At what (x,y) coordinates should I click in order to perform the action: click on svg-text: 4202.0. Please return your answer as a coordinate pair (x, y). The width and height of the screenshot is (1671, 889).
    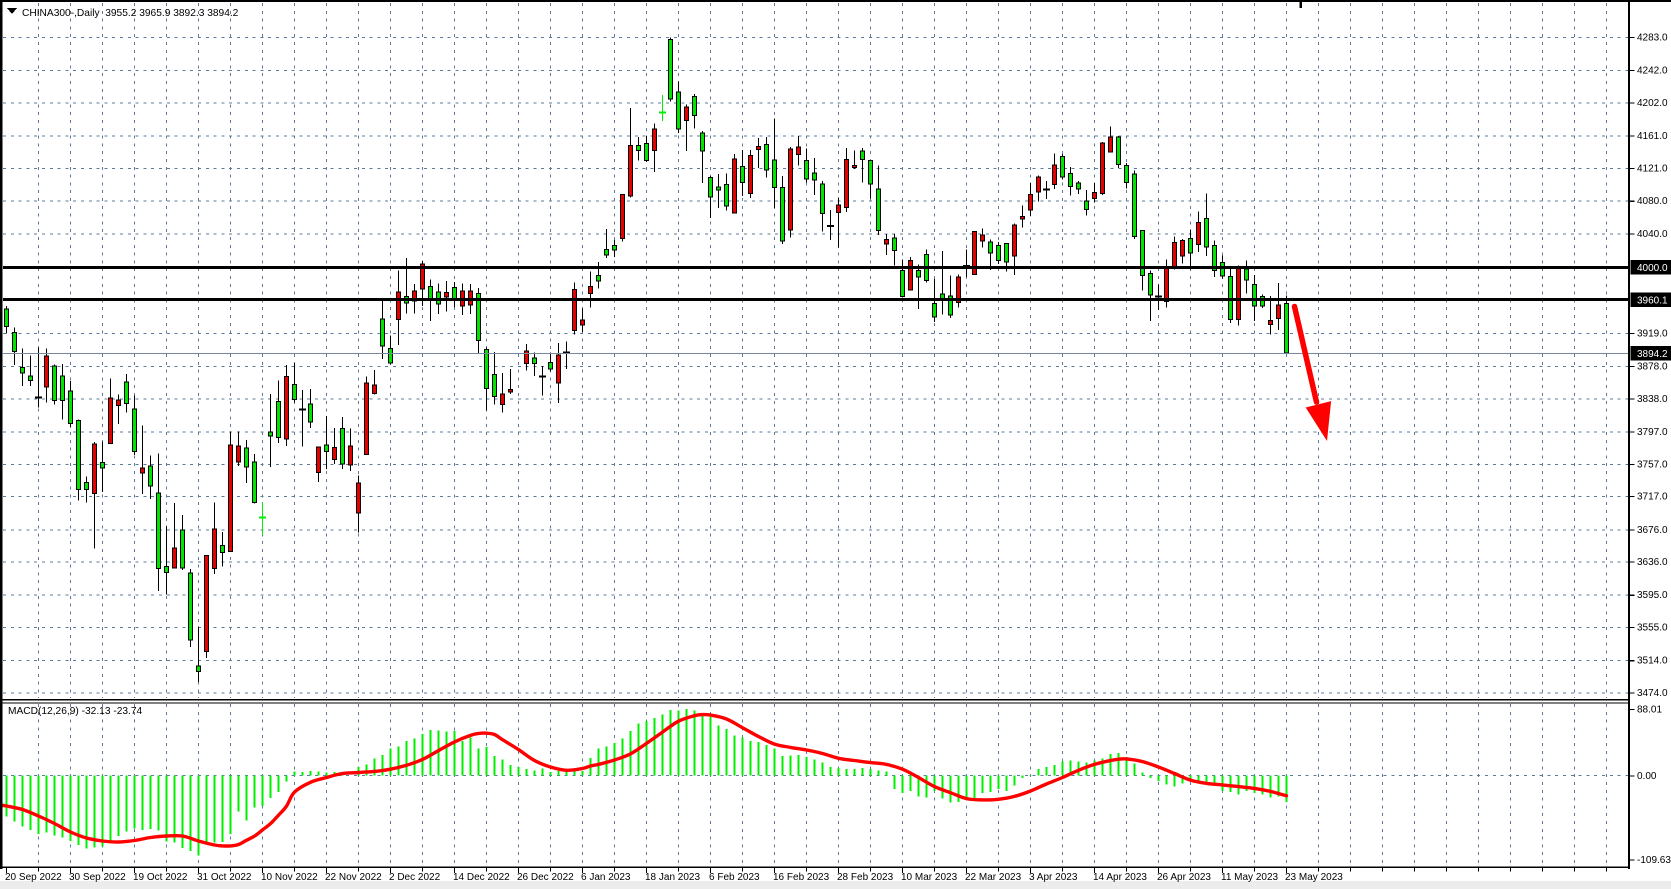
    Looking at the image, I should click on (1652, 103).